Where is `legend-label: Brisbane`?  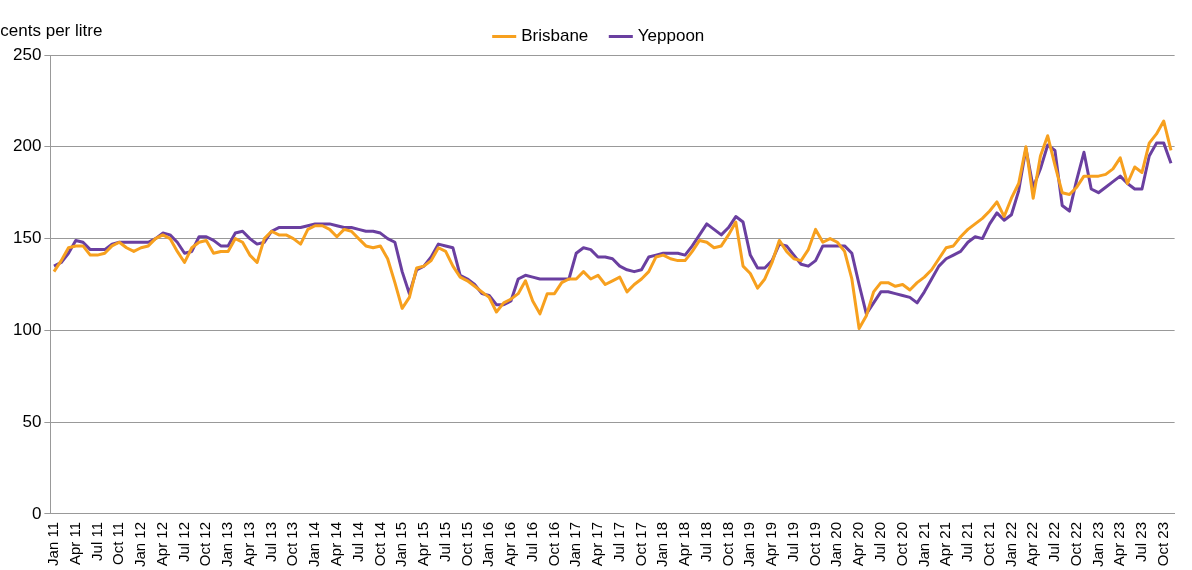 legend-label: Brisbane is located at coordinates (555, 36).